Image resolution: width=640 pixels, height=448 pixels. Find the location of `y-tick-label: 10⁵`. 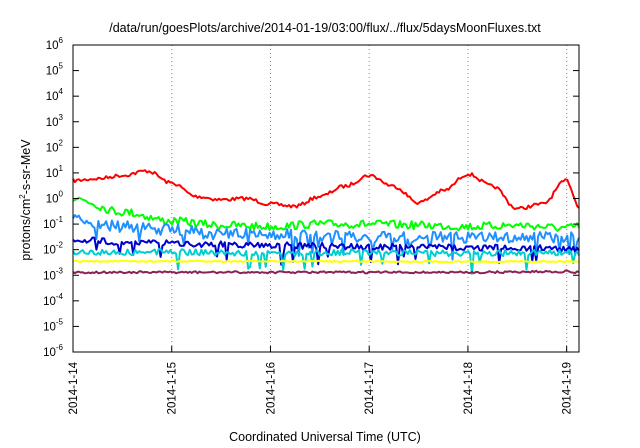

y-tick-label: 10⁵ is located at coordinates (55, 70).